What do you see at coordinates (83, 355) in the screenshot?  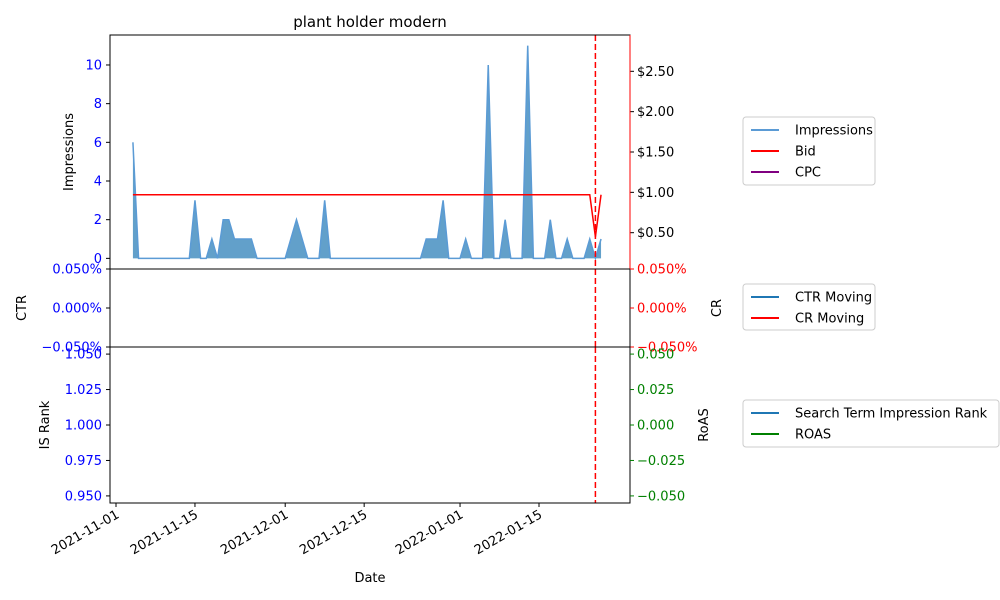 I see `y-tick-label: 1.050` at bounding box center [83, 355].